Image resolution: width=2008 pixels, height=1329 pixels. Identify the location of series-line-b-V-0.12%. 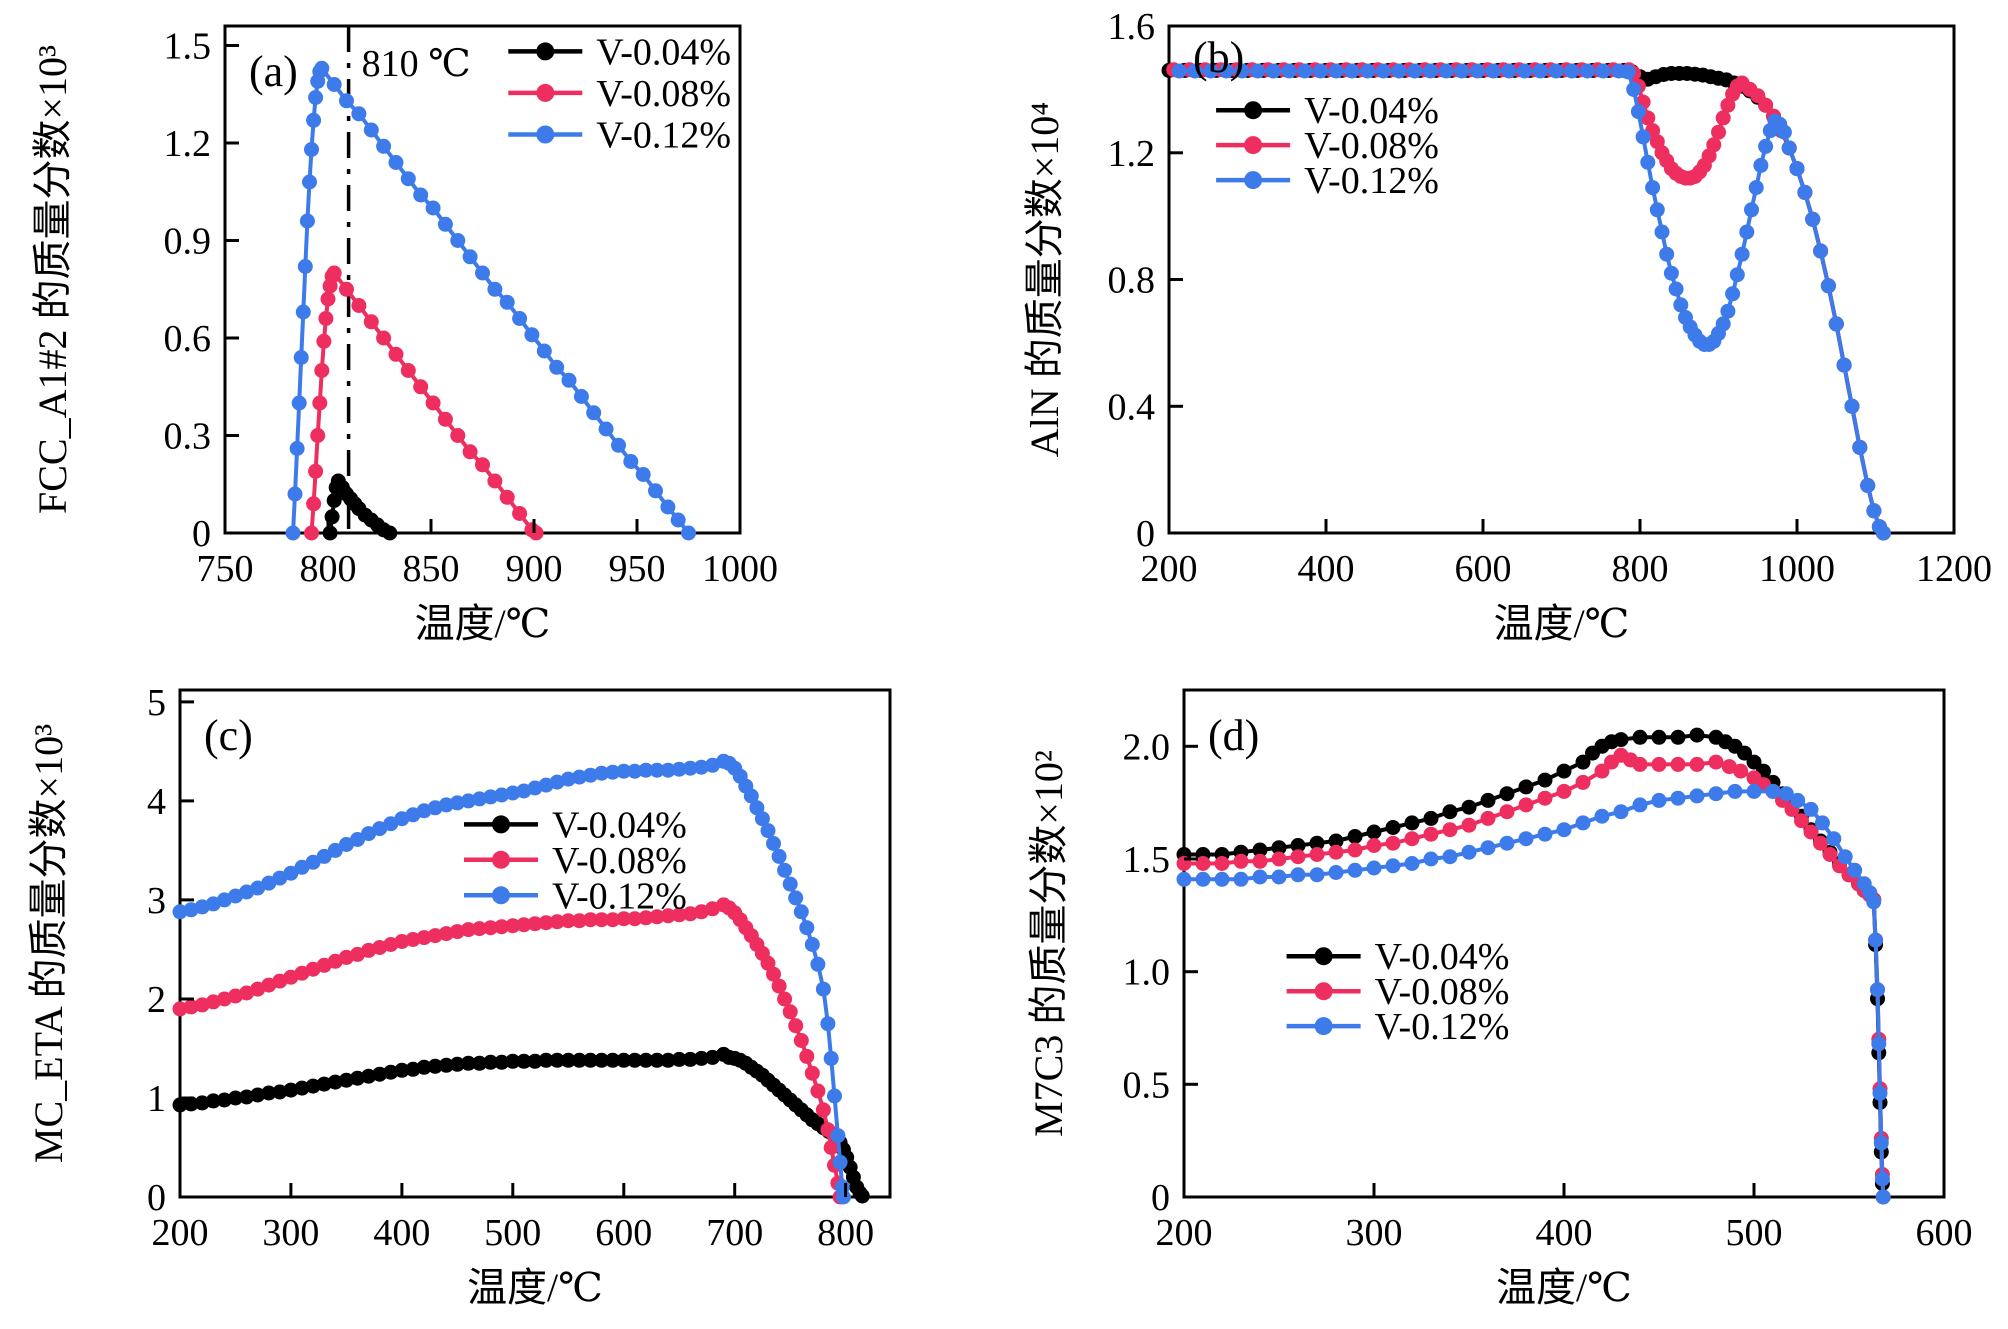
(1532, 302).